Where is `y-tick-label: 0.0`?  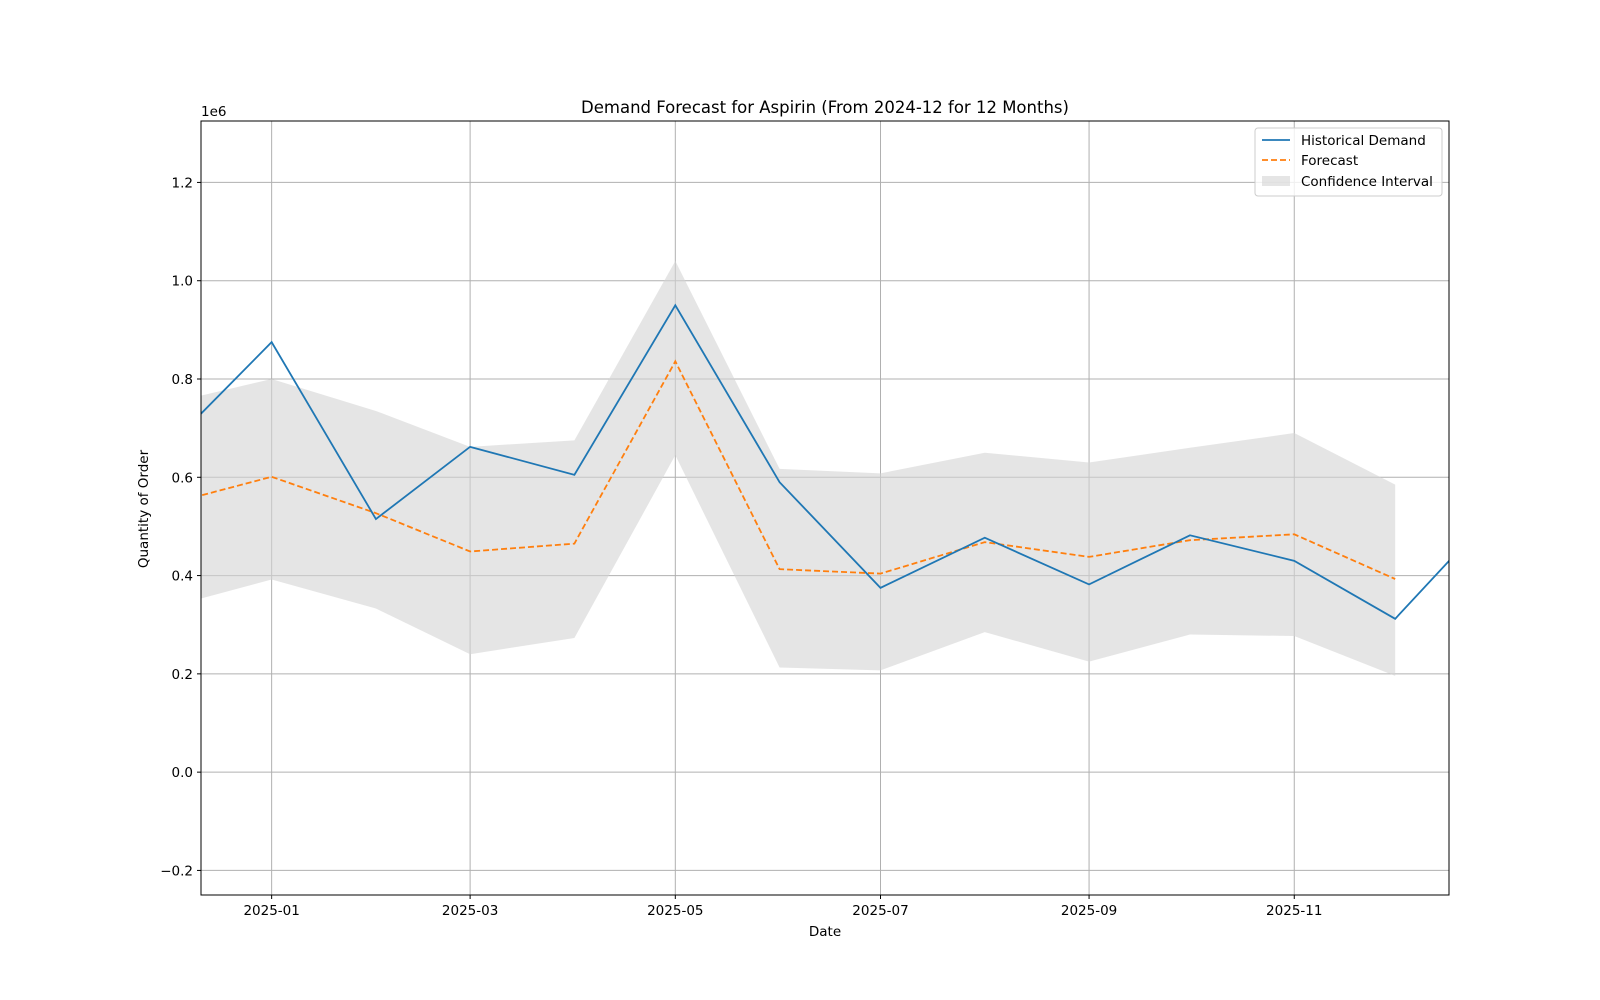
y-tick-label: 0.0 is located at coordinates (182, 773).